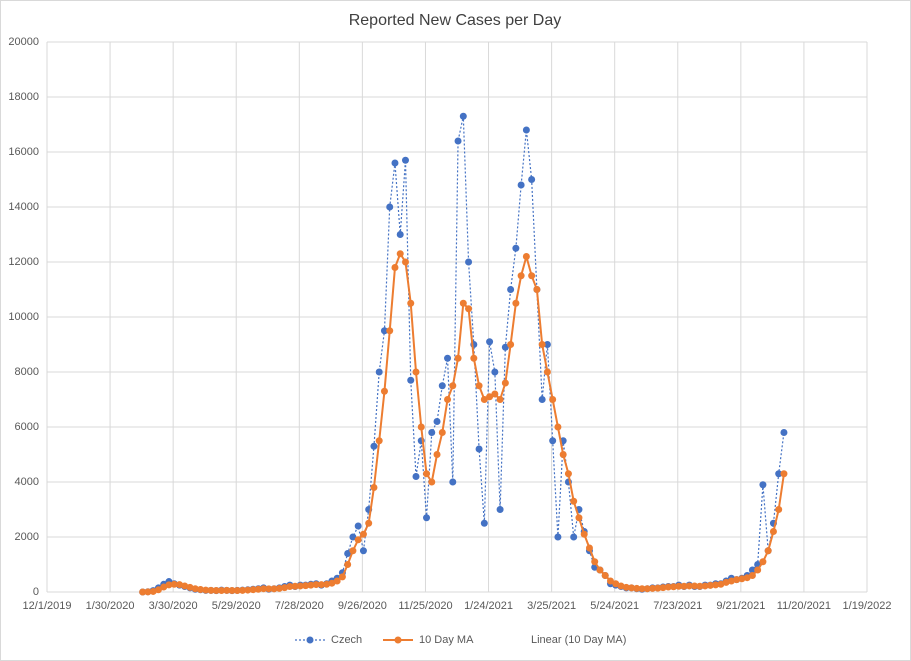 This screenshot has height=661, width=911. Describe the element at coordinates (425, 606) in the screenshot. I see `x-tick-label: 11/25/2020` at that location.